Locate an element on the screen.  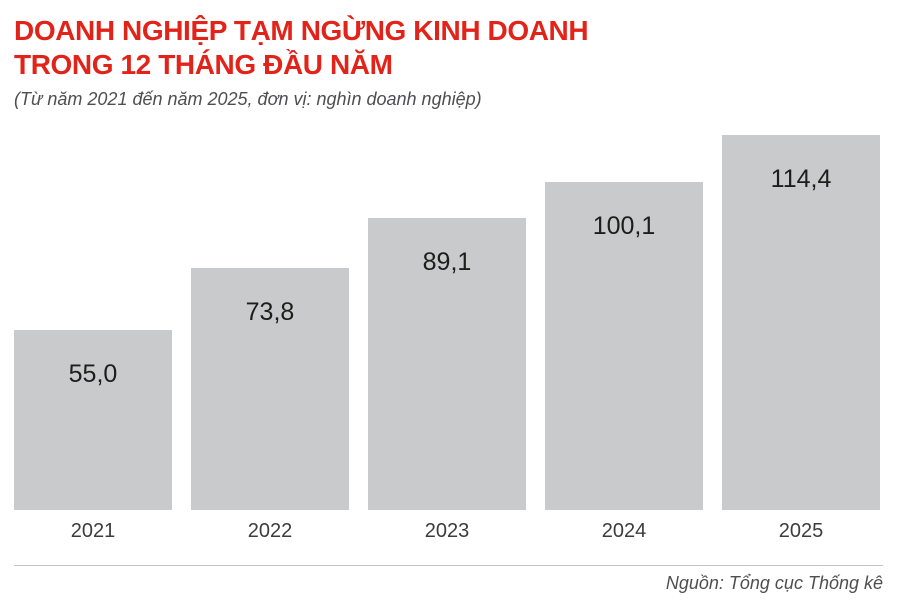
bar-column-2022: 73,8 is located at coordinates (270, 320).